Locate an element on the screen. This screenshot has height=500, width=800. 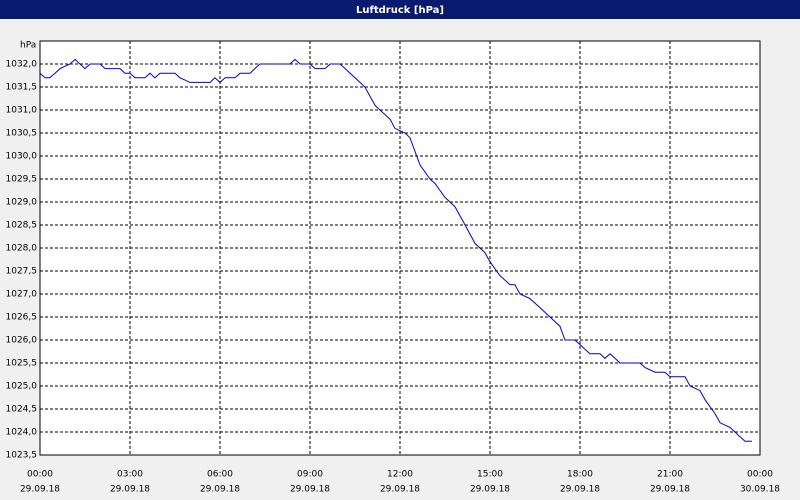
y-tick-label: 1029,0 is located at coordinates (22, 203).